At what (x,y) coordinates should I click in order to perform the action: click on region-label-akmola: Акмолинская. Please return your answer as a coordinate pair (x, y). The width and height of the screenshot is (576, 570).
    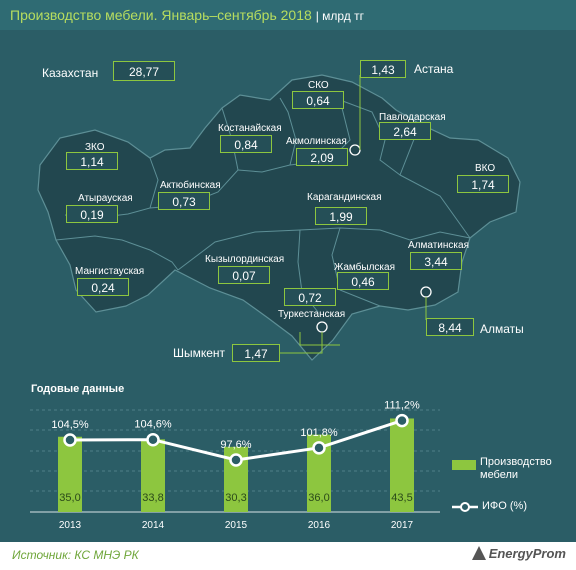
    Looking at the image, I should click on (316, 141).